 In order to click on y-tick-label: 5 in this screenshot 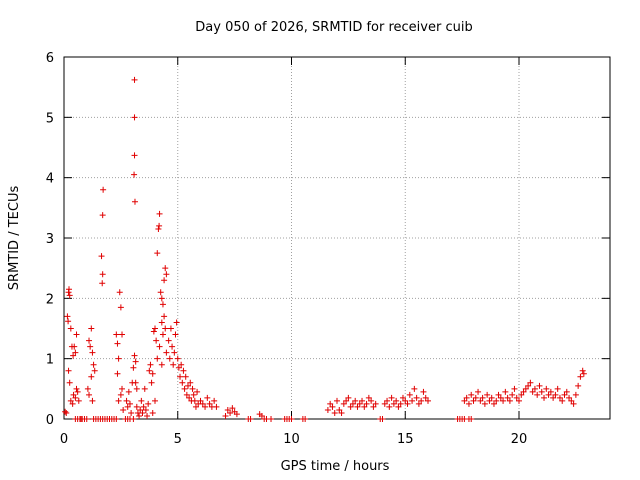, I will do `click(50, 118)`.